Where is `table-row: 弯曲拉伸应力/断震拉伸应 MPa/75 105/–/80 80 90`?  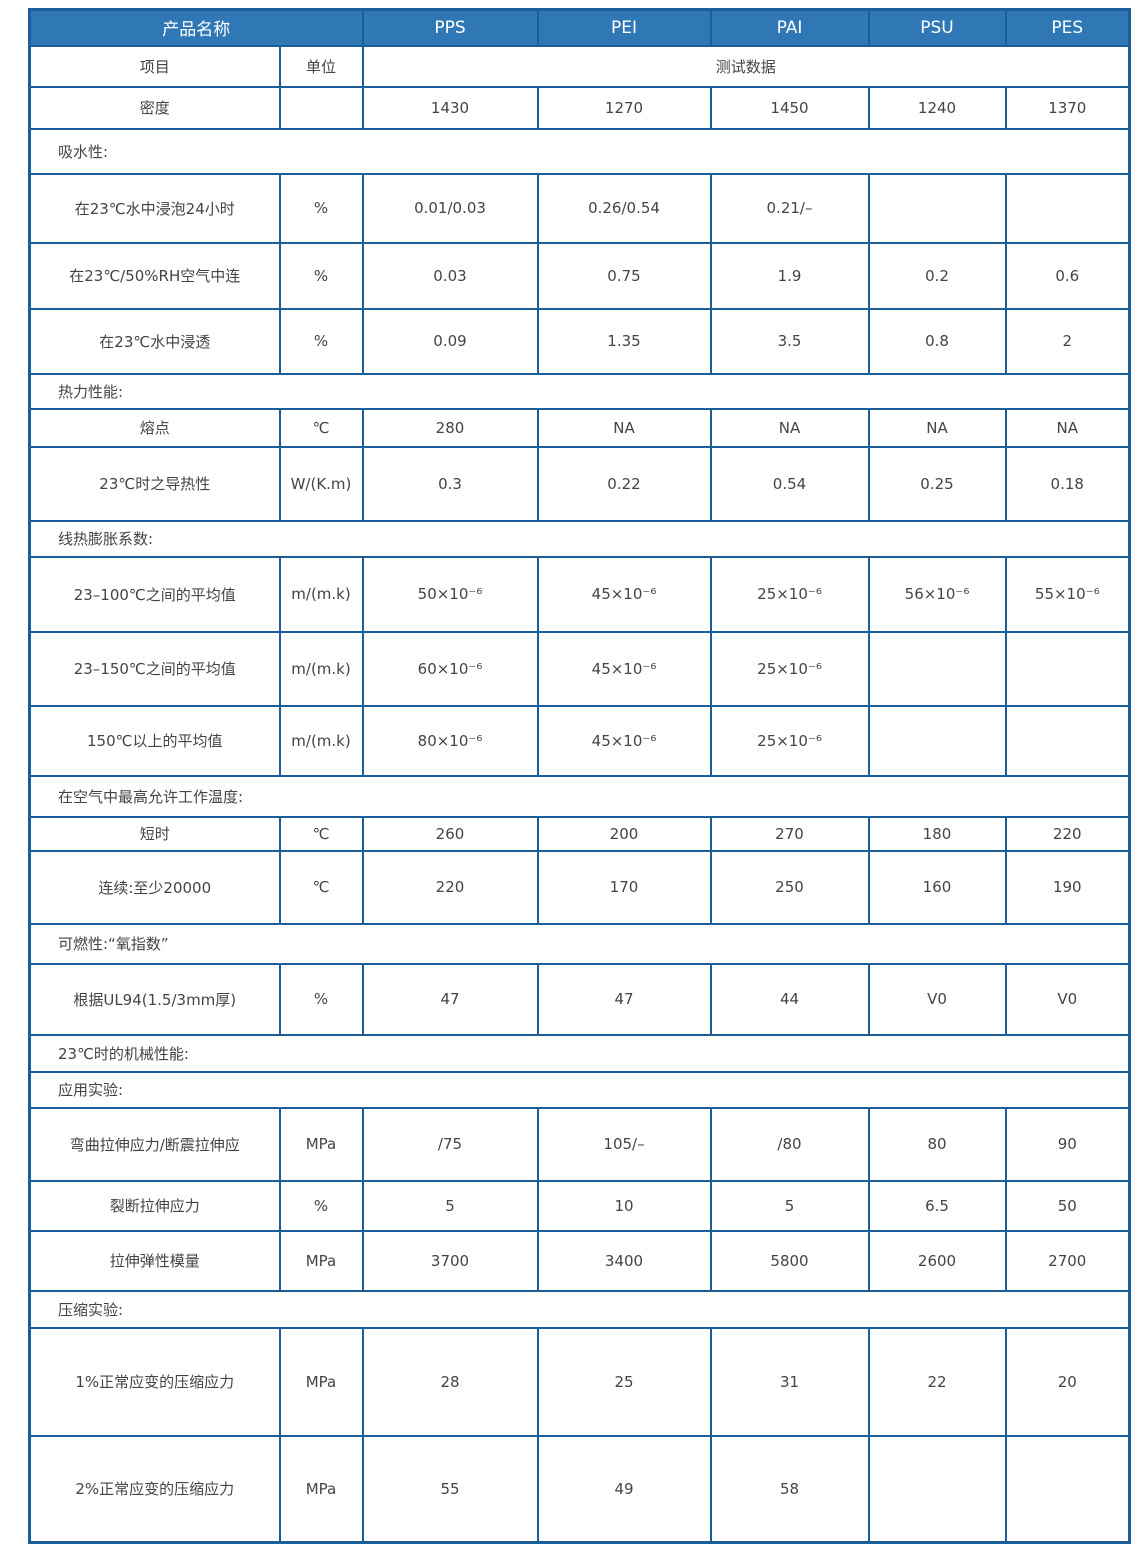
table-row: 弯曲拉伸应力/断震拉伸应 MPa/75 105/–/80 80 90 is located at coordinates (579, 1144).